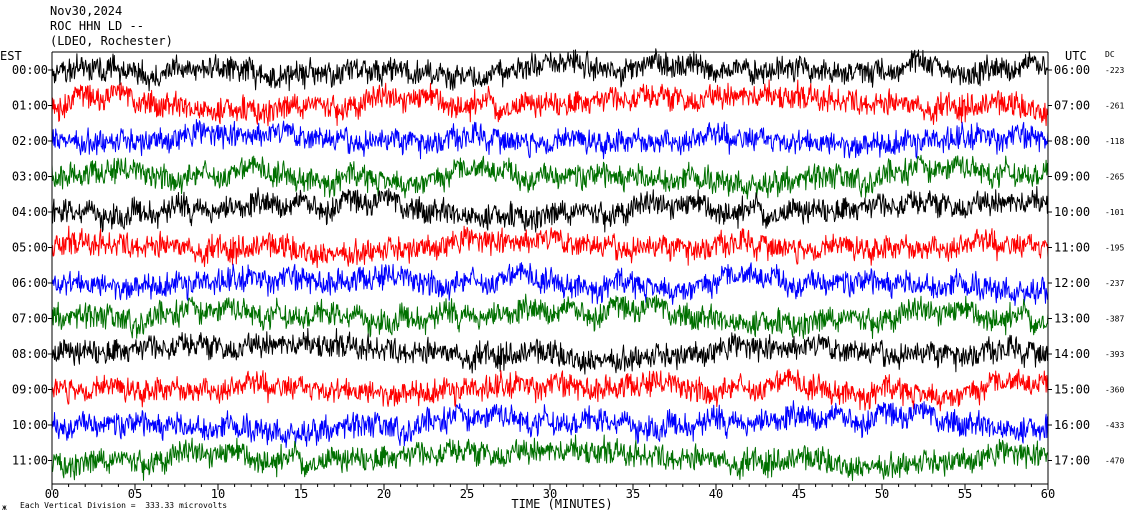  I want to click on x-tick-label-30: 30, so click(550, 494).